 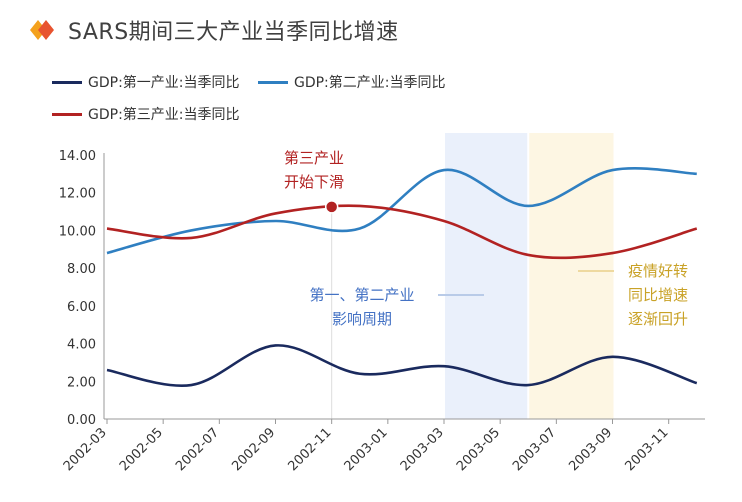 What do you see at coordinates (42, 30) in the screenshot?
I see `diamond-logo-icon` at bounding box center [42, 30].